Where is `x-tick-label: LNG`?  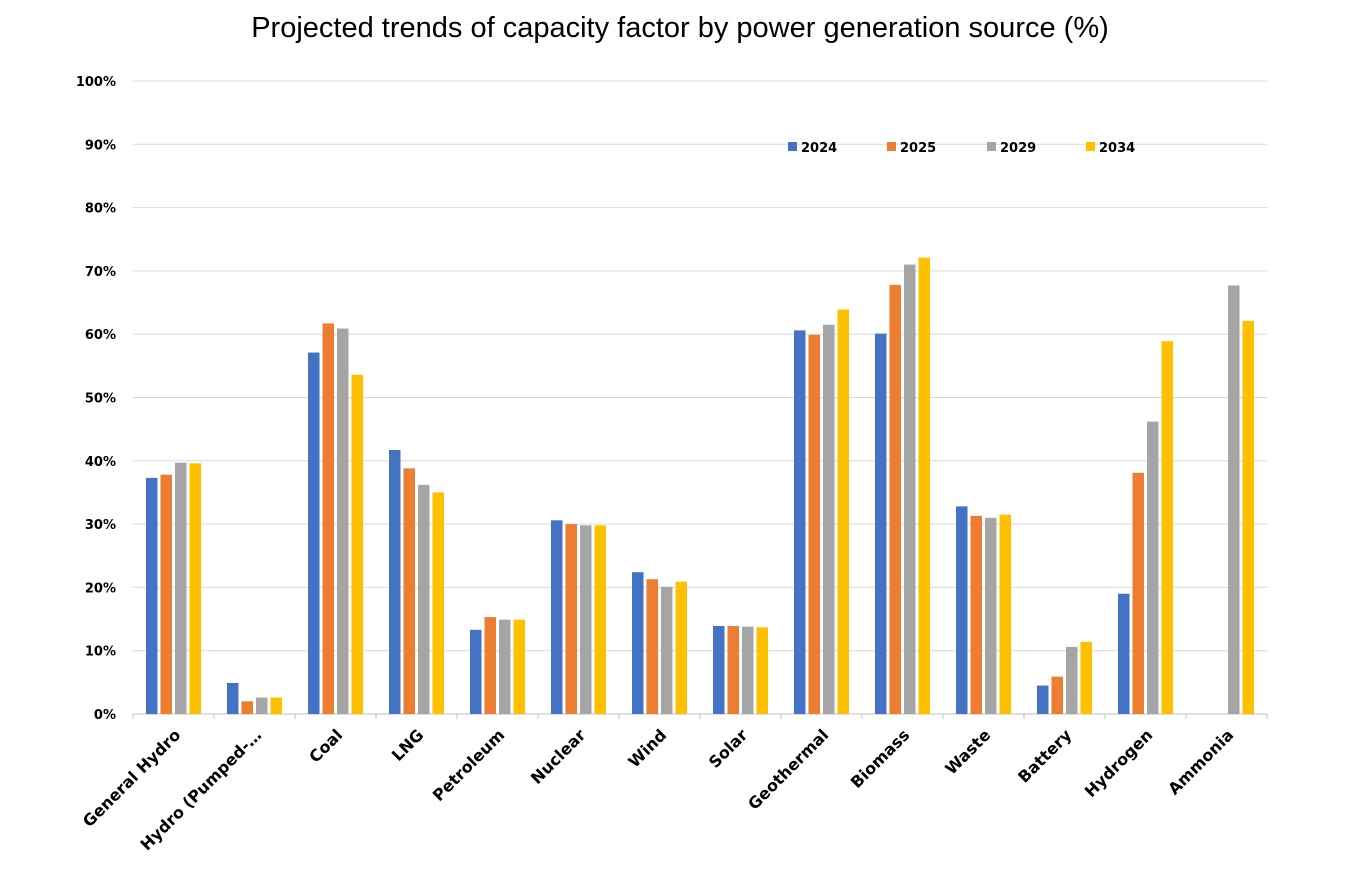 x-tick-label: LNG is located at coordinates (407, 744).